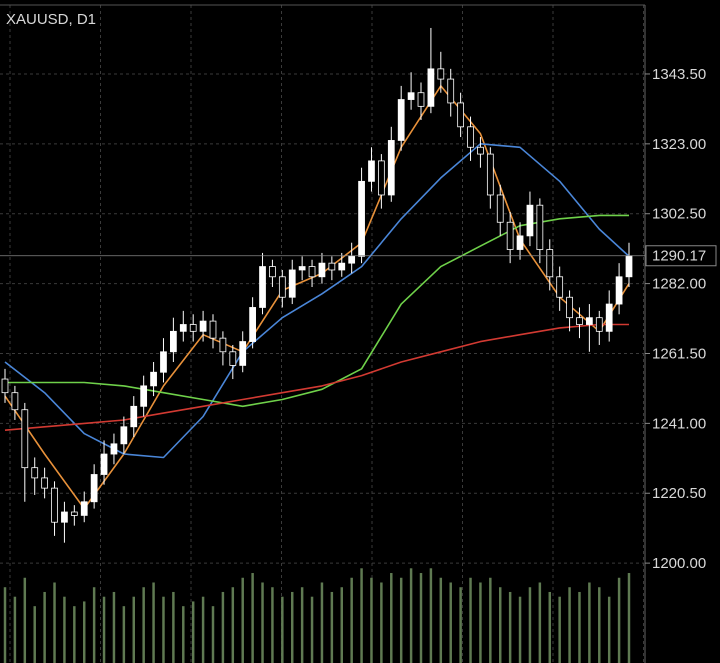  I want to click on last-price-box, so click(681, 256).